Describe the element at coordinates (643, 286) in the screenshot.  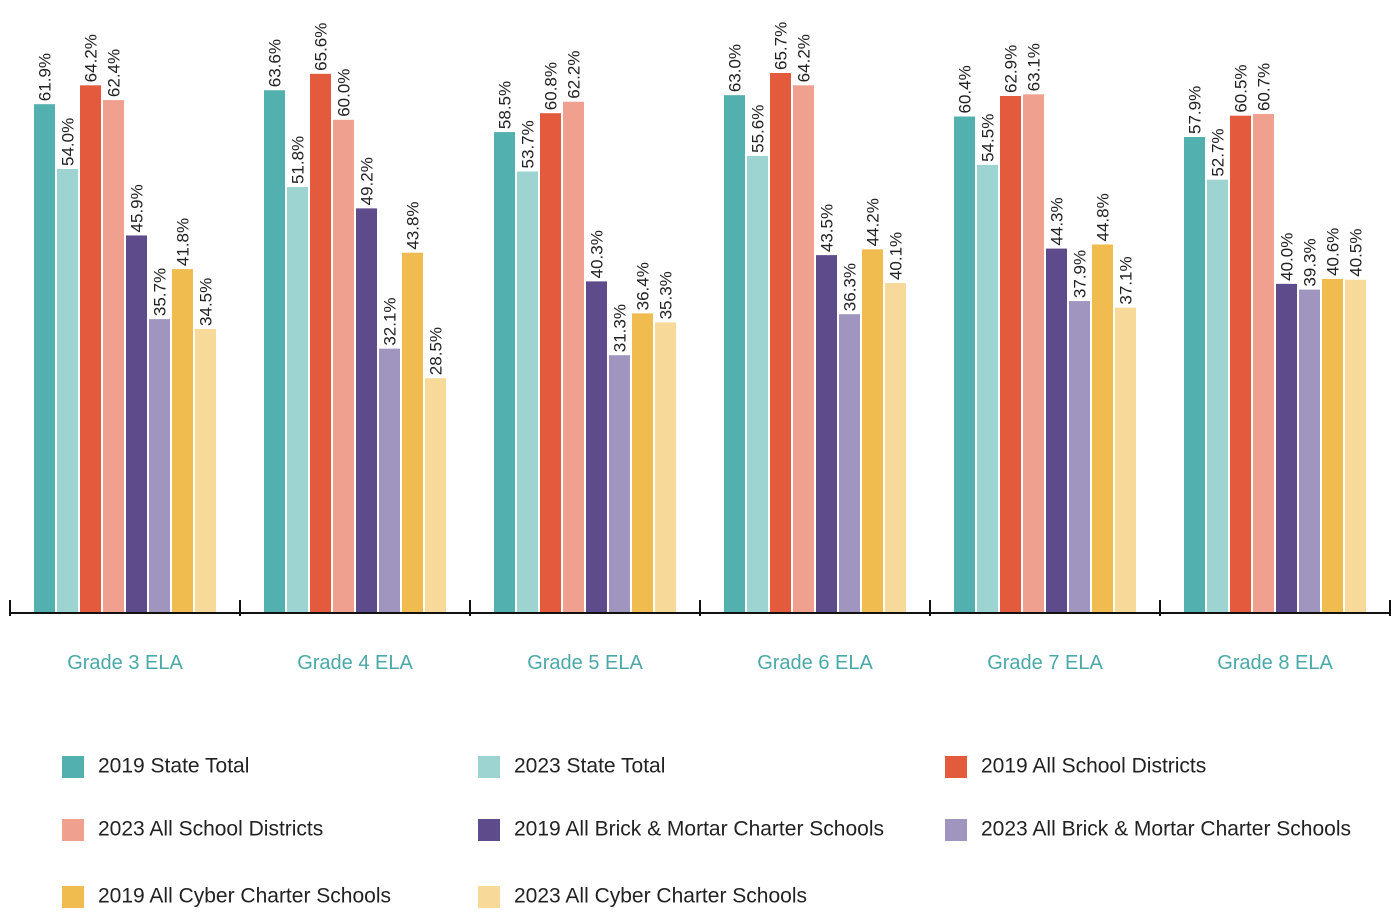
I see `value-label: 36.4%` at that location.